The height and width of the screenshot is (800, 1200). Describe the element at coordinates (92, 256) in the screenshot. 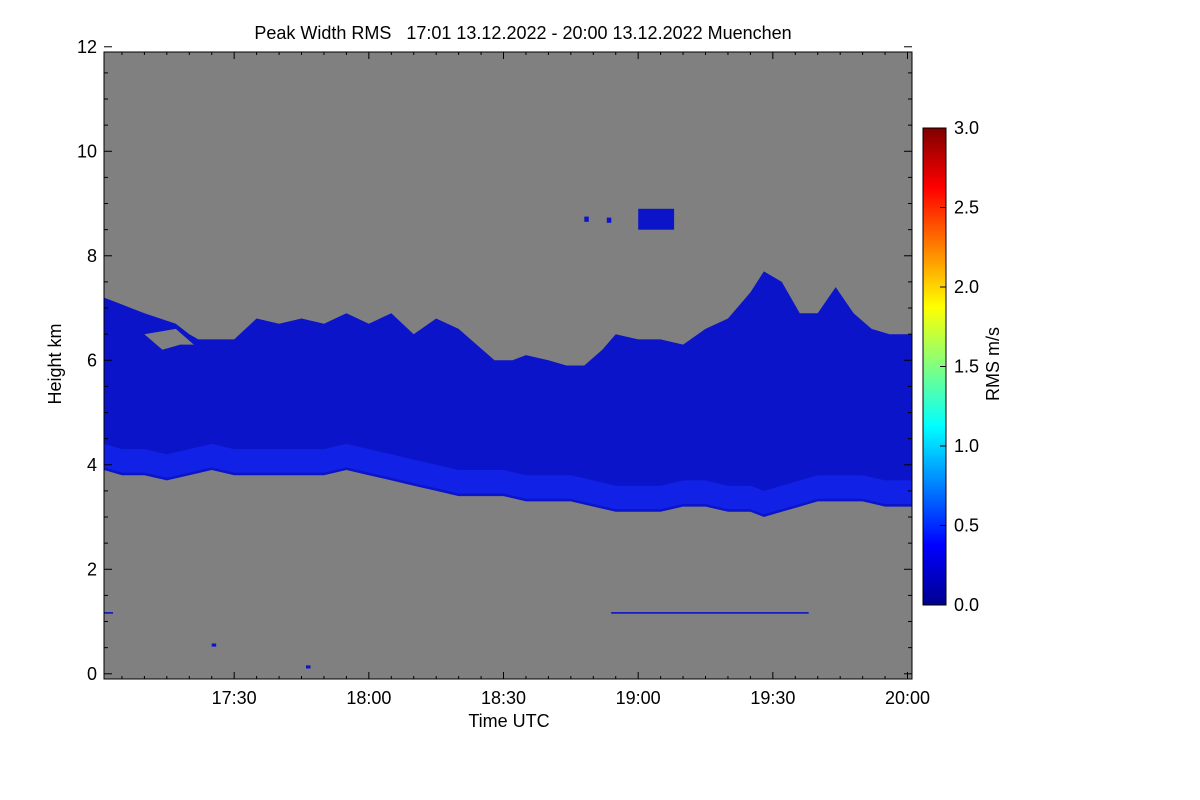

I see `y-tick-label: 8` at that location.